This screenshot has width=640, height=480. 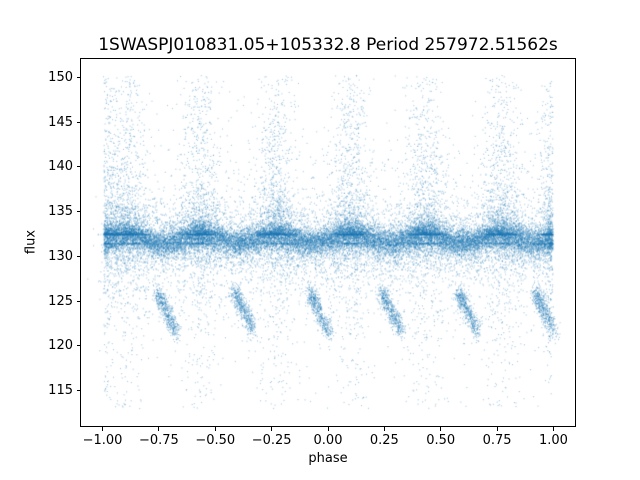 What do you see at coordinates (384, 441) in the screenshot?
I see `x-tick-label: 0.25` at bounding box center [384, 441].